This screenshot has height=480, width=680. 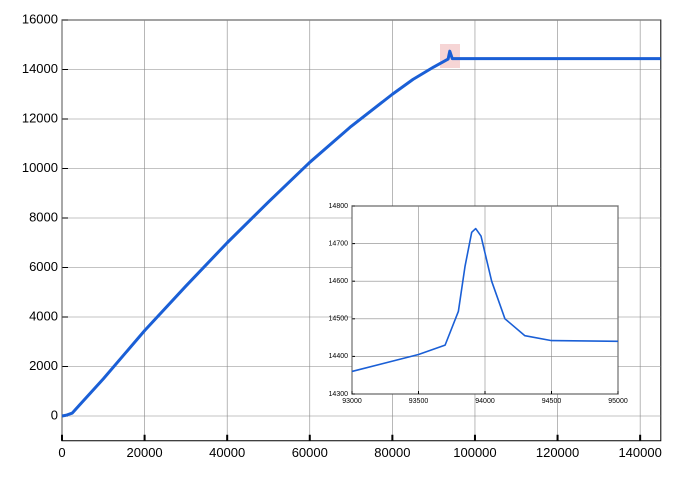 I want to click on x-tick-label: 94000, so click(x=485, y=401).